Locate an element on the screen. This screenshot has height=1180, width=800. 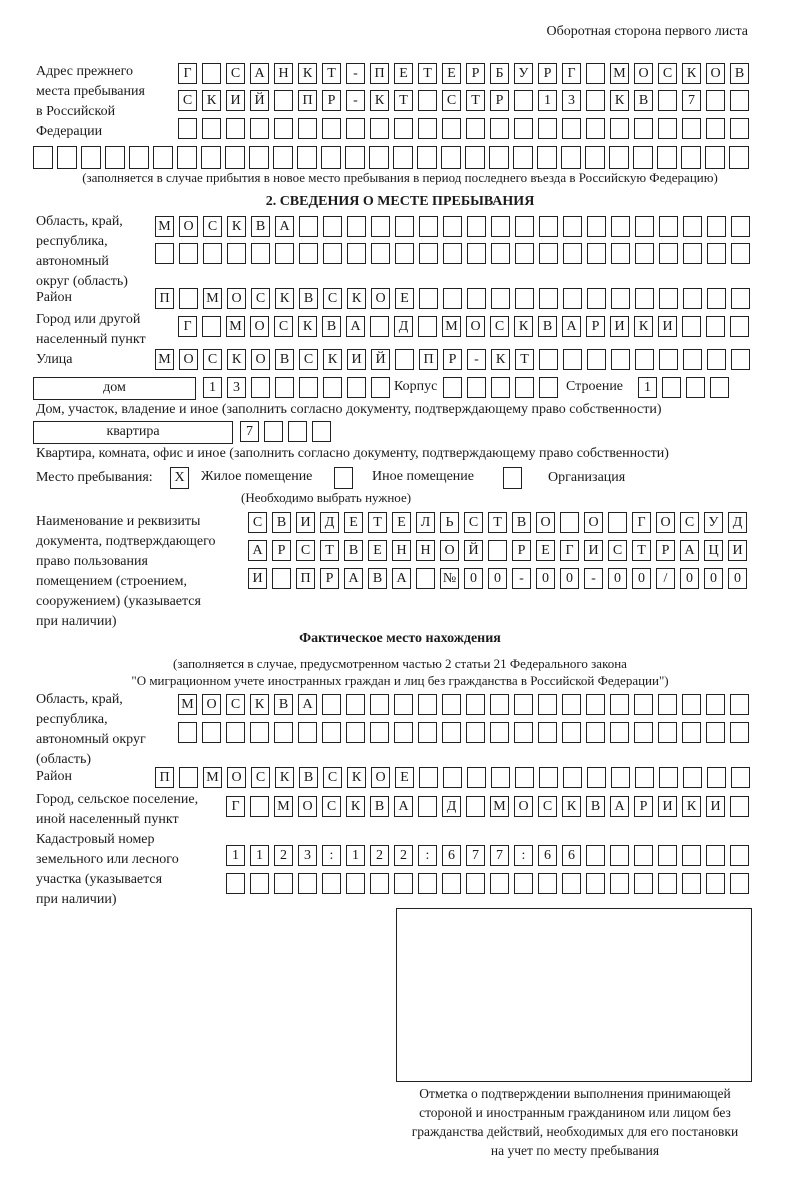
char-cell: П is located at coordinates (428, 359).